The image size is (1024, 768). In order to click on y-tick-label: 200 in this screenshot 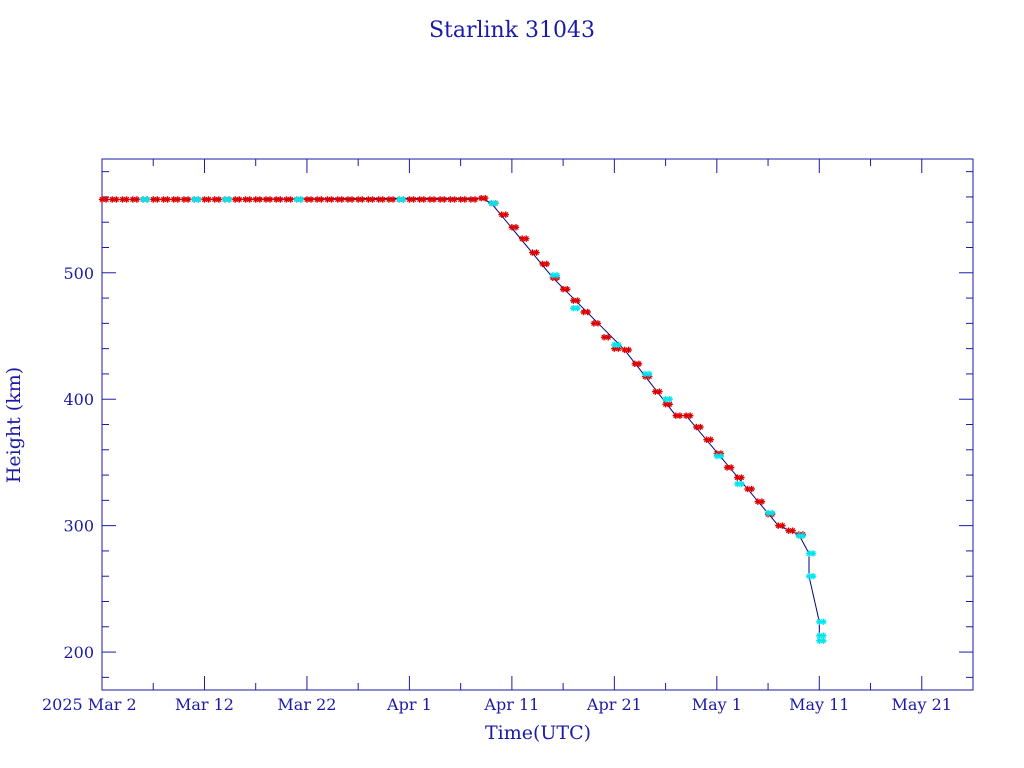, I will do `click(78, 652)`.